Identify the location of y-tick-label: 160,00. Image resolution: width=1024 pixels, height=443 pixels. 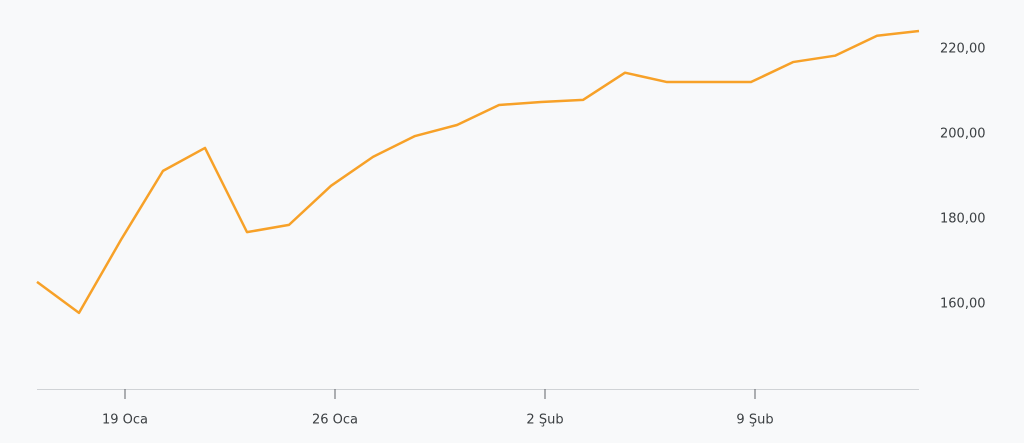
(963, 303).